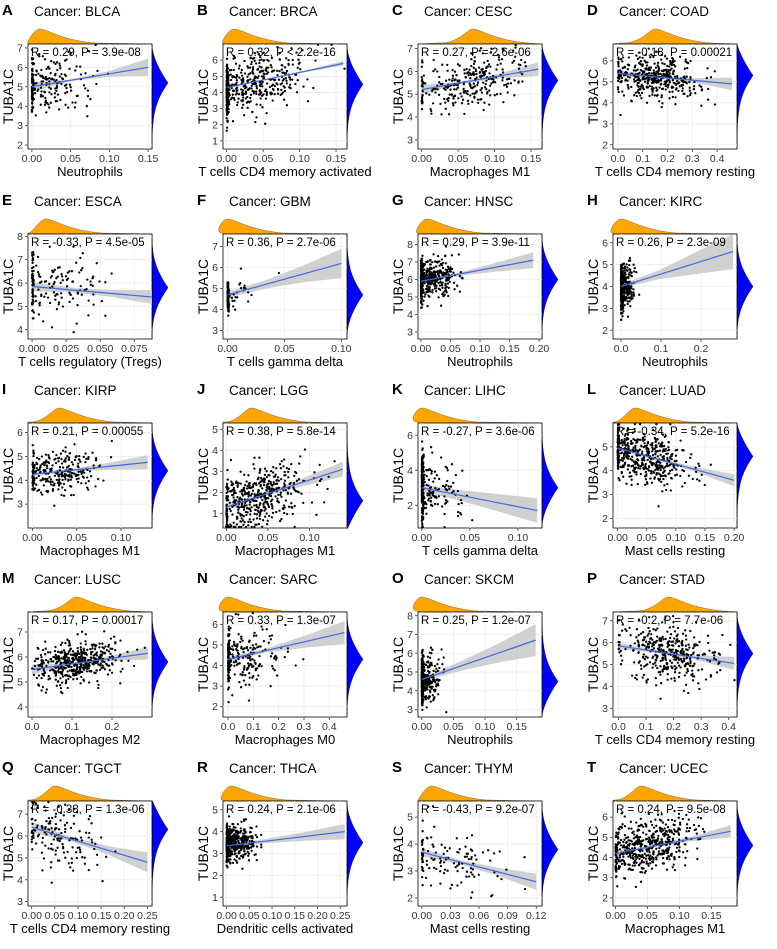 The width and height of the screenshot is (777, 949). What do you see at coordinates (421, 349) in the screenshot?
I see `x-tick-label: 0.00` at bounding box center [421, 349].